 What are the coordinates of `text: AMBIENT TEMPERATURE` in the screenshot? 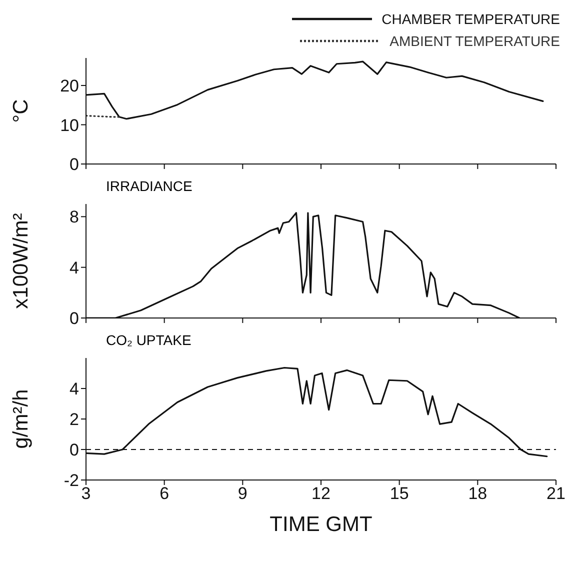 It's located at (475, 41).